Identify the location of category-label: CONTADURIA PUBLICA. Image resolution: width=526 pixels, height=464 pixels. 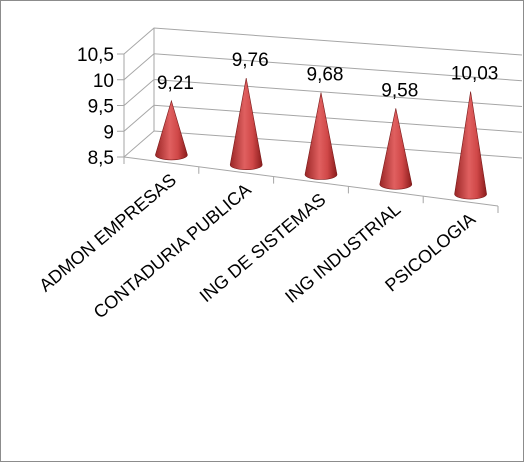
(172, 250).